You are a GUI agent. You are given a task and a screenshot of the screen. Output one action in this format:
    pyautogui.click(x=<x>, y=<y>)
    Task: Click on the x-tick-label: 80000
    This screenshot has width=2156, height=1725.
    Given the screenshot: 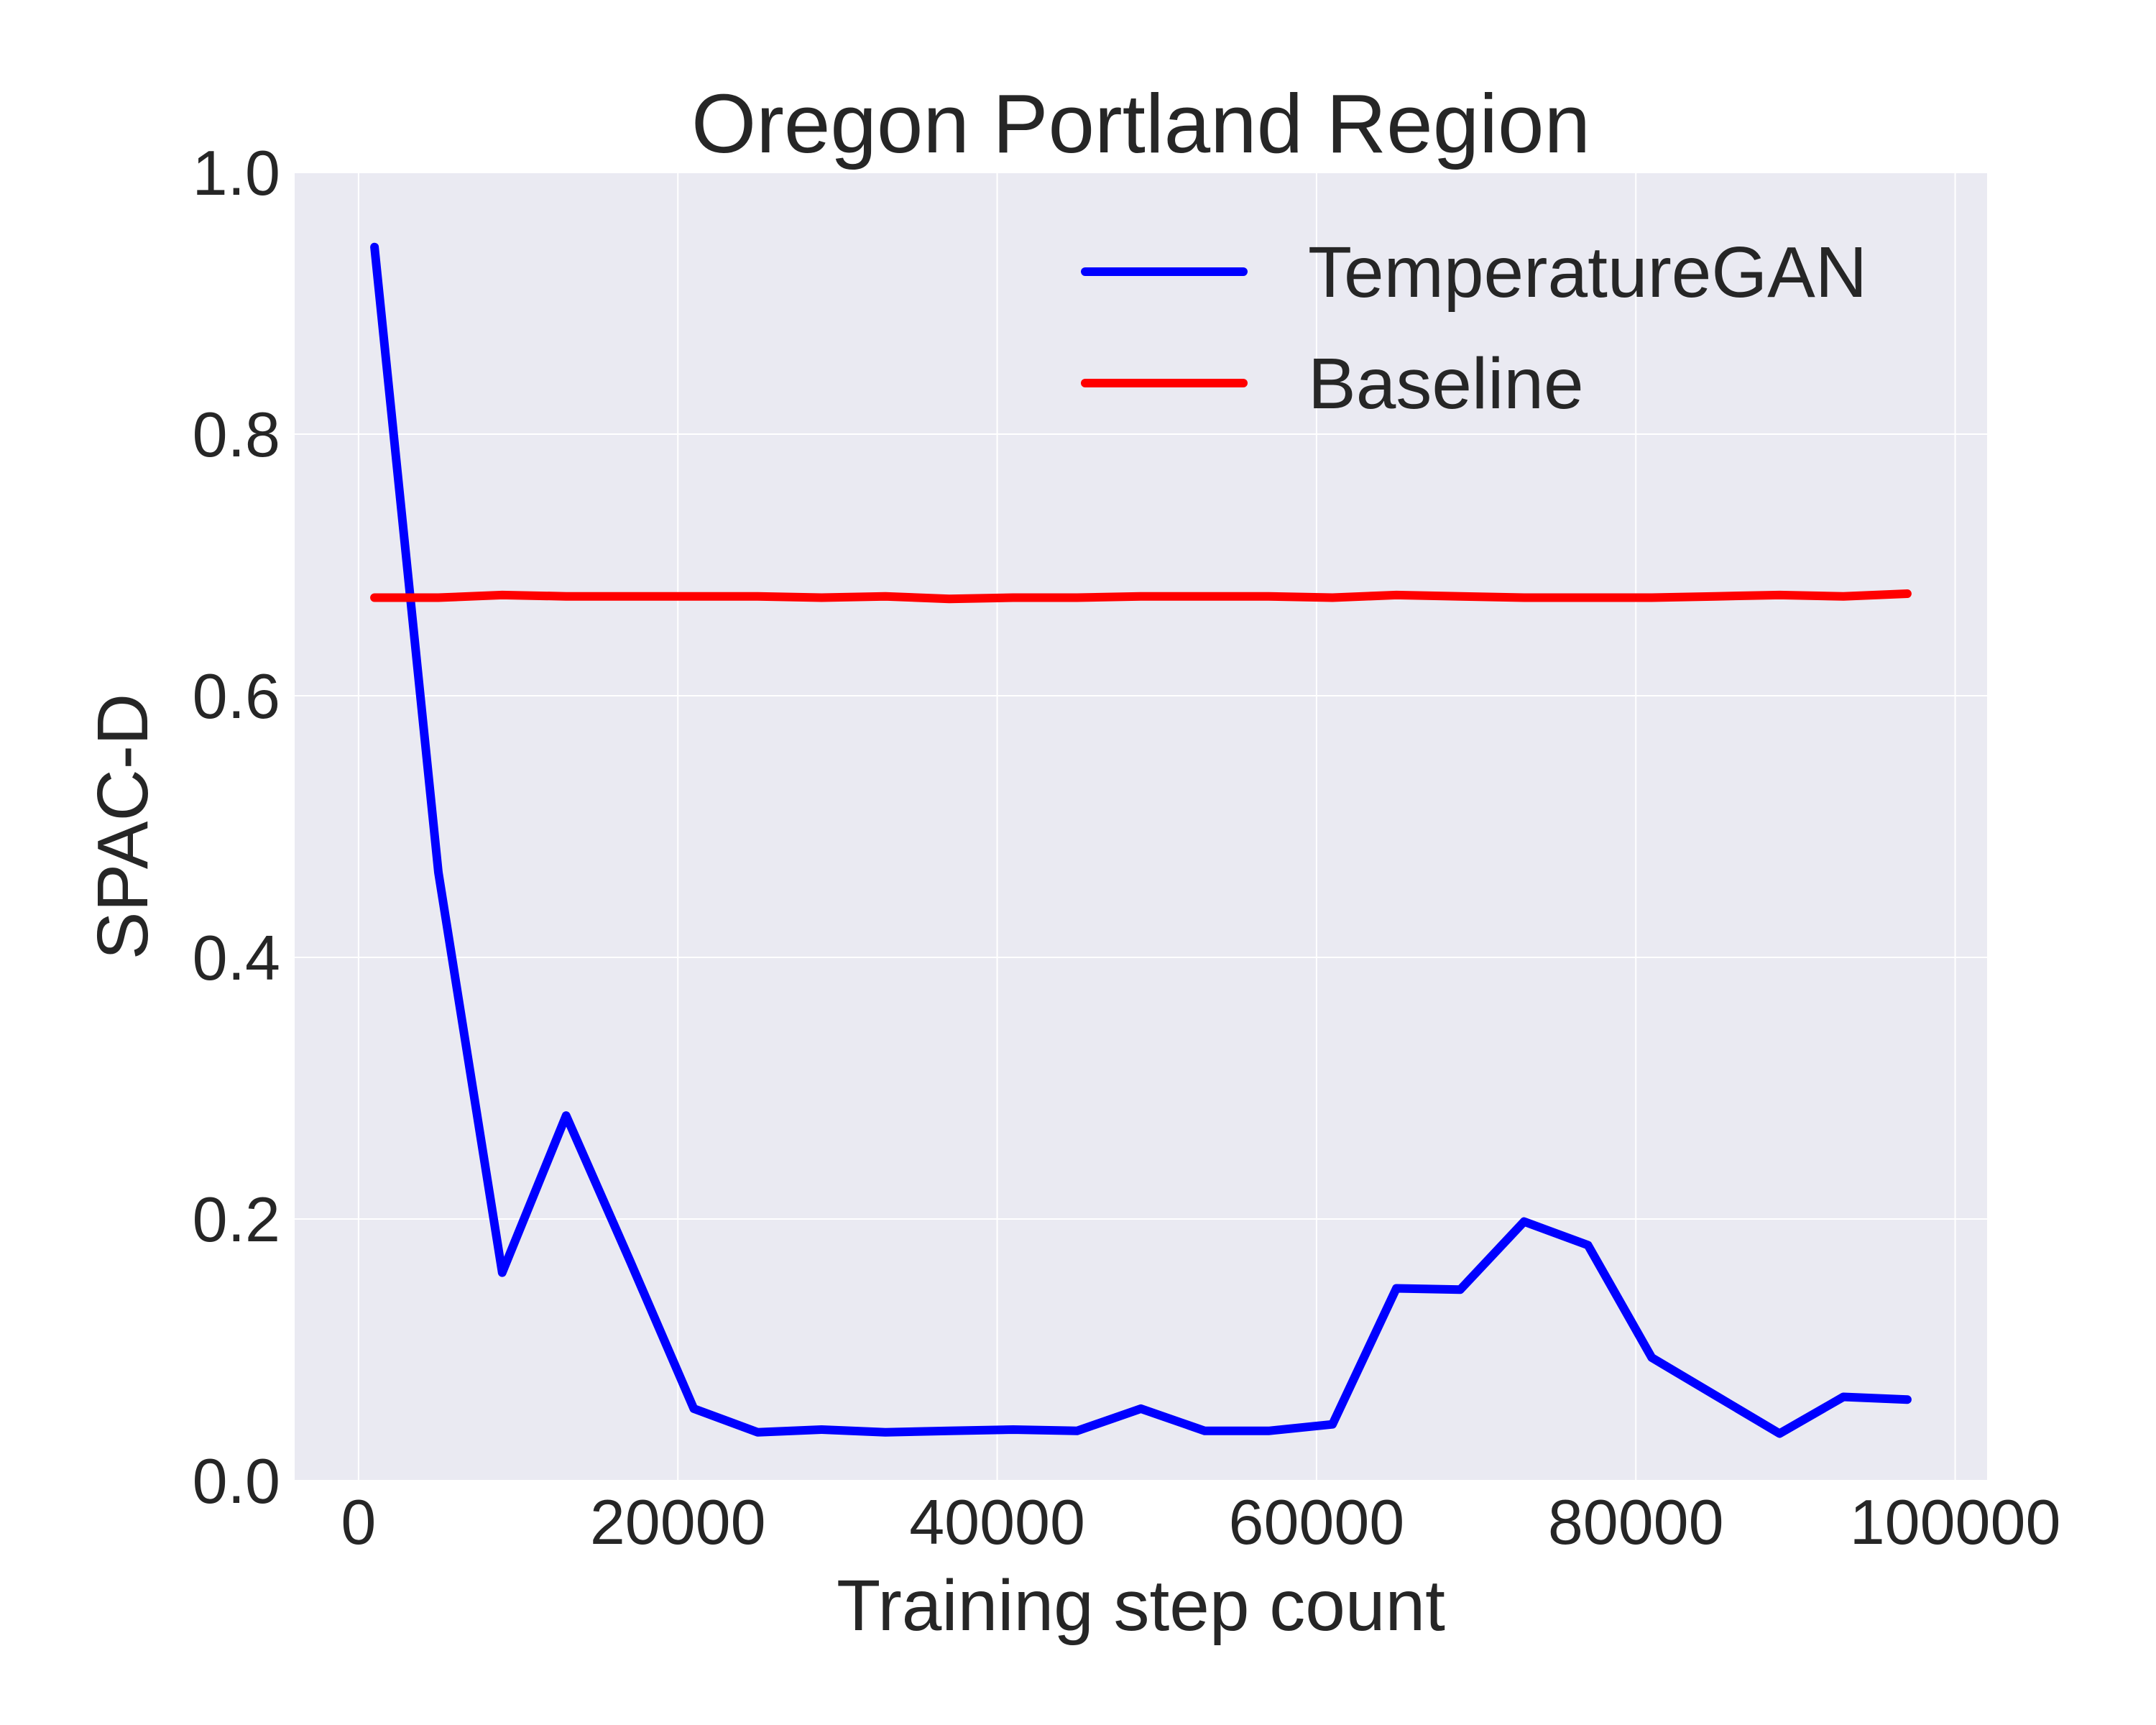 What is the action you would take?
    pyautogui.click(x=1636, y=1522)
    